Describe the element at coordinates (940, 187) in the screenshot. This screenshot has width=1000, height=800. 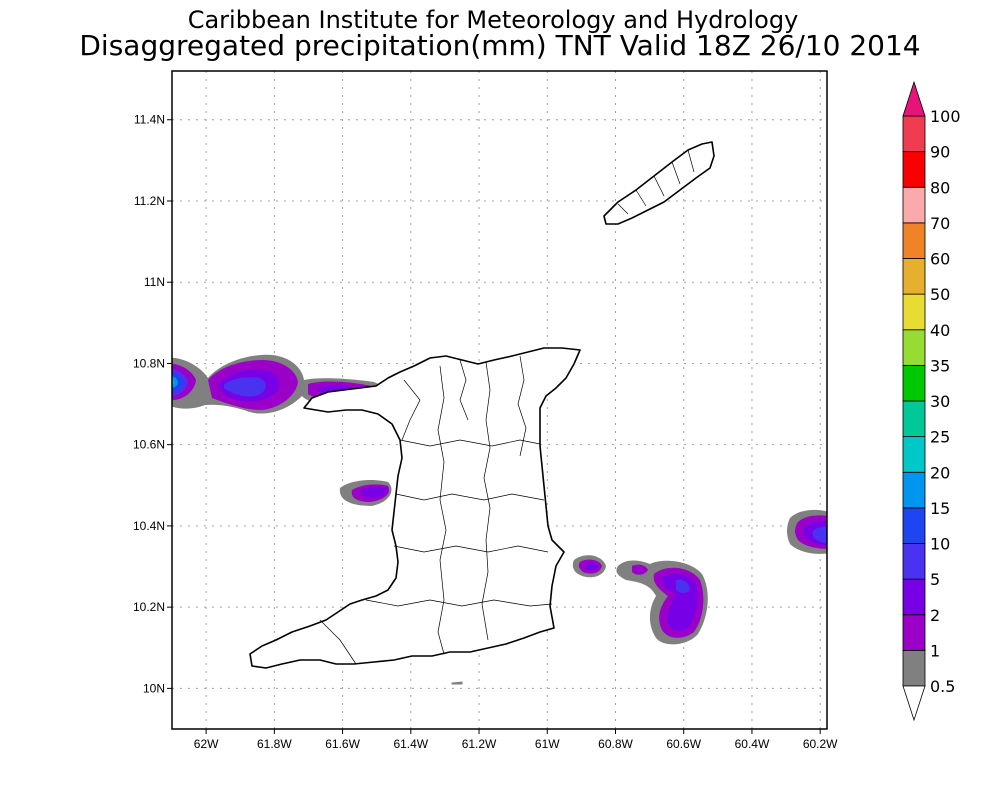
I see `colorbar-label: 80` at that location.